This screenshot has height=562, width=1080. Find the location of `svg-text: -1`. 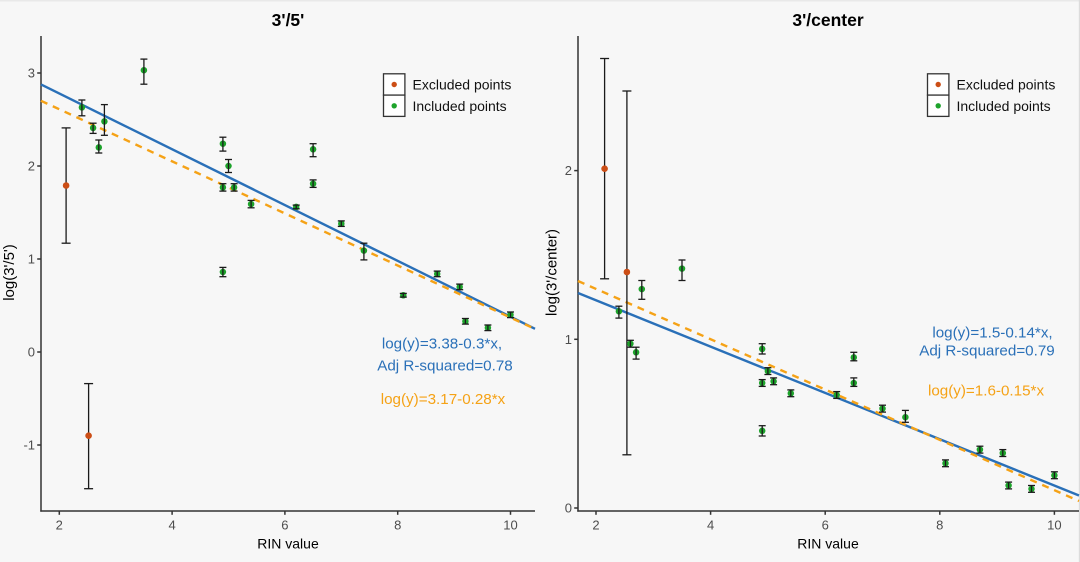

svg-text: -1 is located at coordinates (29, 445).